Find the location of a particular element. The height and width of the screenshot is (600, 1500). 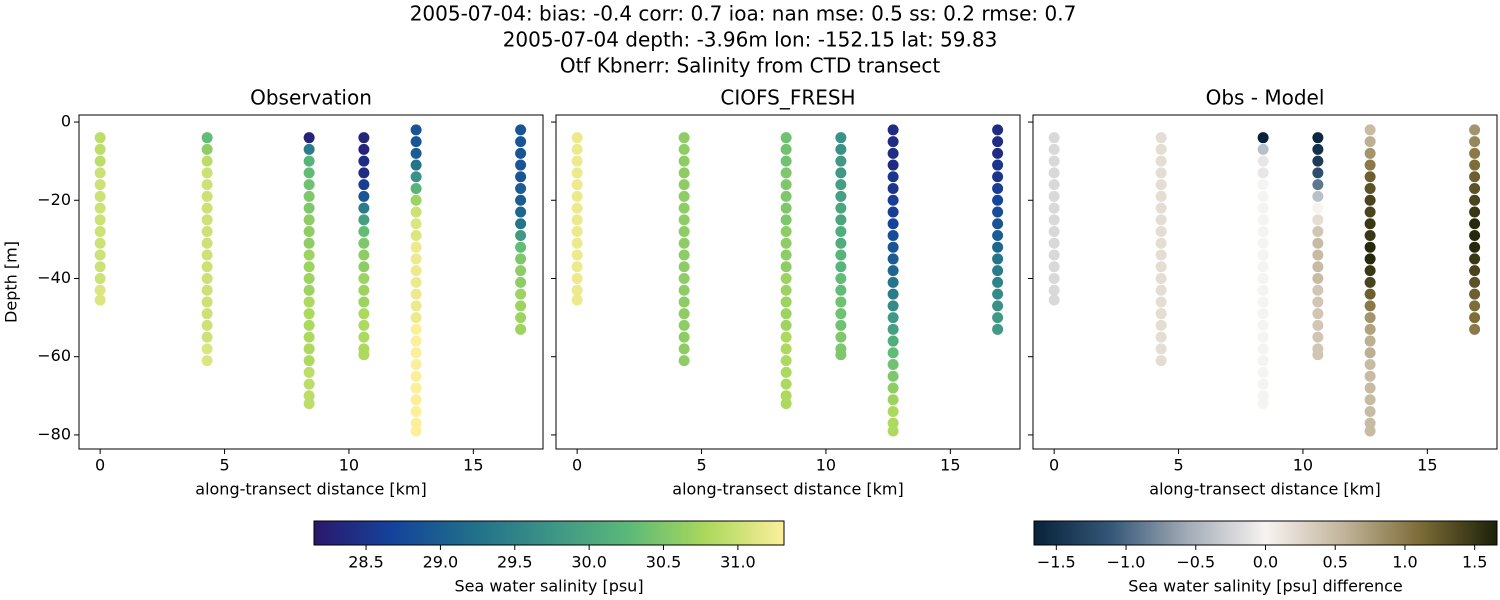

colorbar-tick-label: 0.5 is located at coordinates (1335, 562).